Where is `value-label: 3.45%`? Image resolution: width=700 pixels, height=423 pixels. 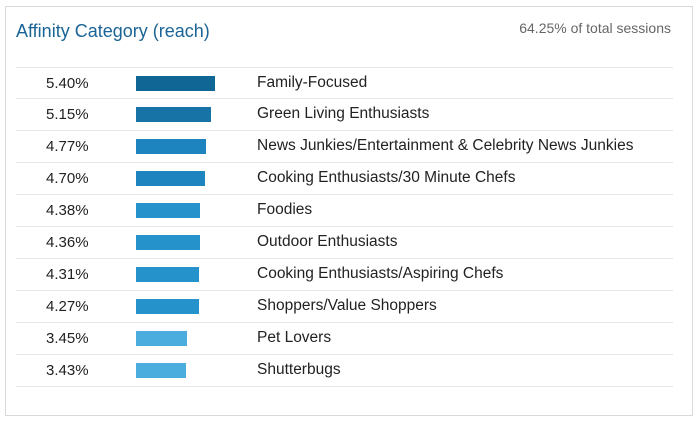 value-label: 3.45% is located at coordinates (67, 338).